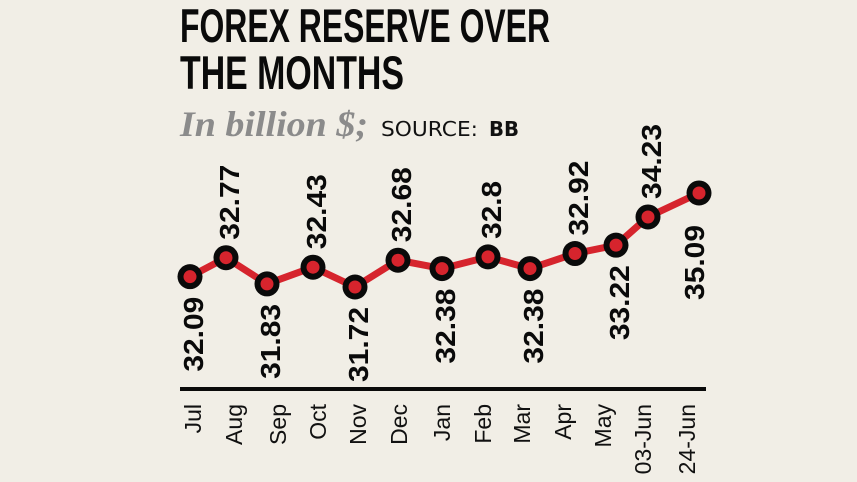 The width and height of the screenshot is (857, 482). Describe the element at coordinates (491, 210) in the screenshot. I see `value-label: 32.8` at that location.